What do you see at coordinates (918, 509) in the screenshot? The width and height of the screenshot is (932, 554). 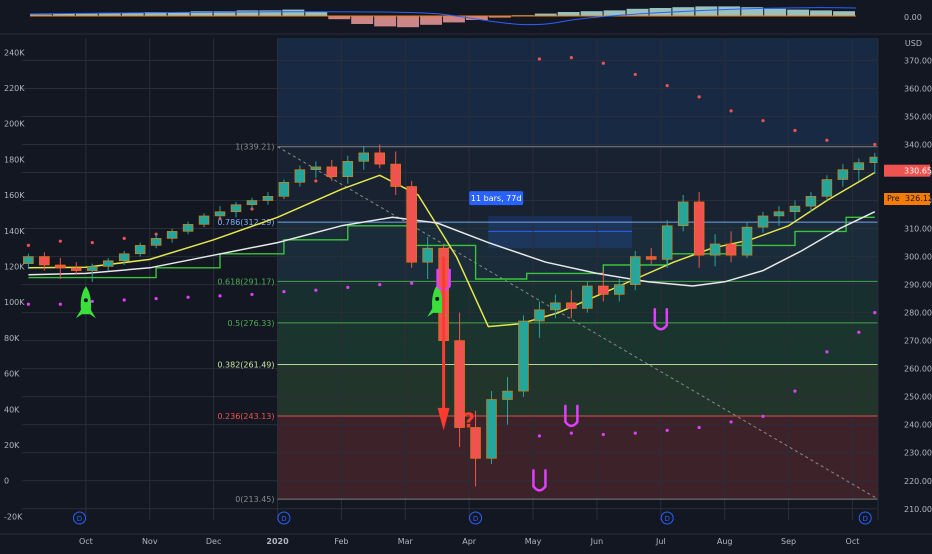 I see `right-tick-label: 210.00` at bounding box center [918, 509].